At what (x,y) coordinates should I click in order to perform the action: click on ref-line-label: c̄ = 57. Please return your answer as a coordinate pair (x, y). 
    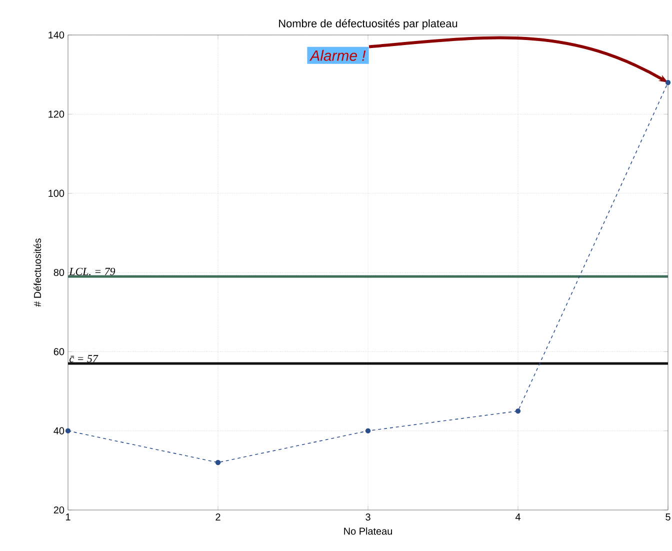
    Looking at the image, I should click on (84, 358).